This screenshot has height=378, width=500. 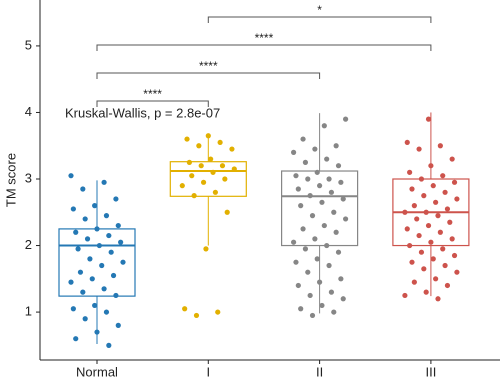 I want to click on y-tick-label: 3, so click(x=28, y=177).